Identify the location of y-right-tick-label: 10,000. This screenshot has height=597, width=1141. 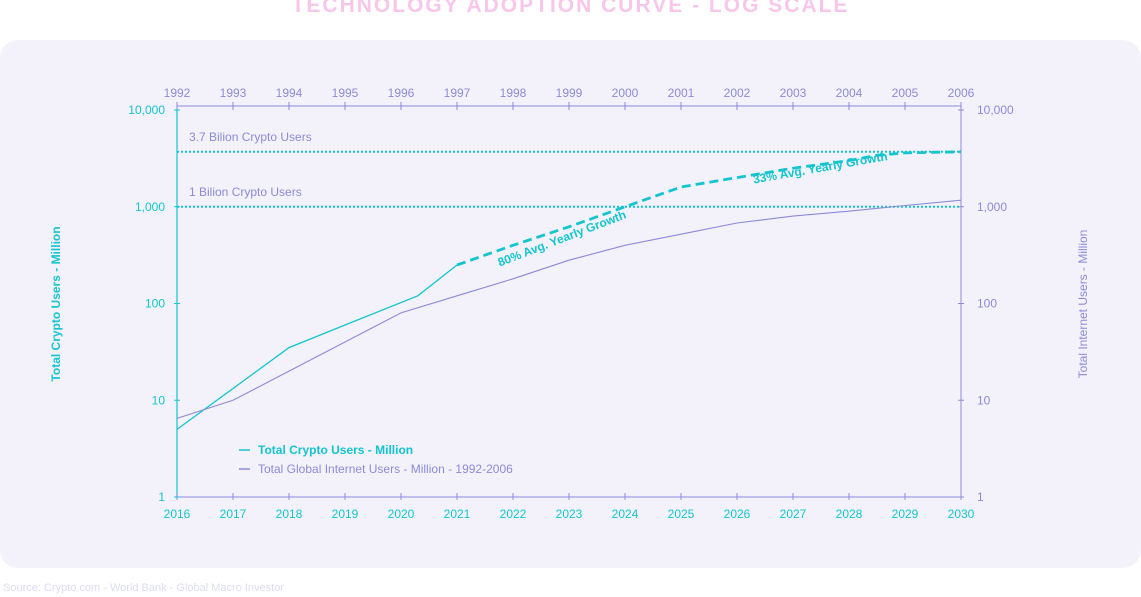
(995, 110).